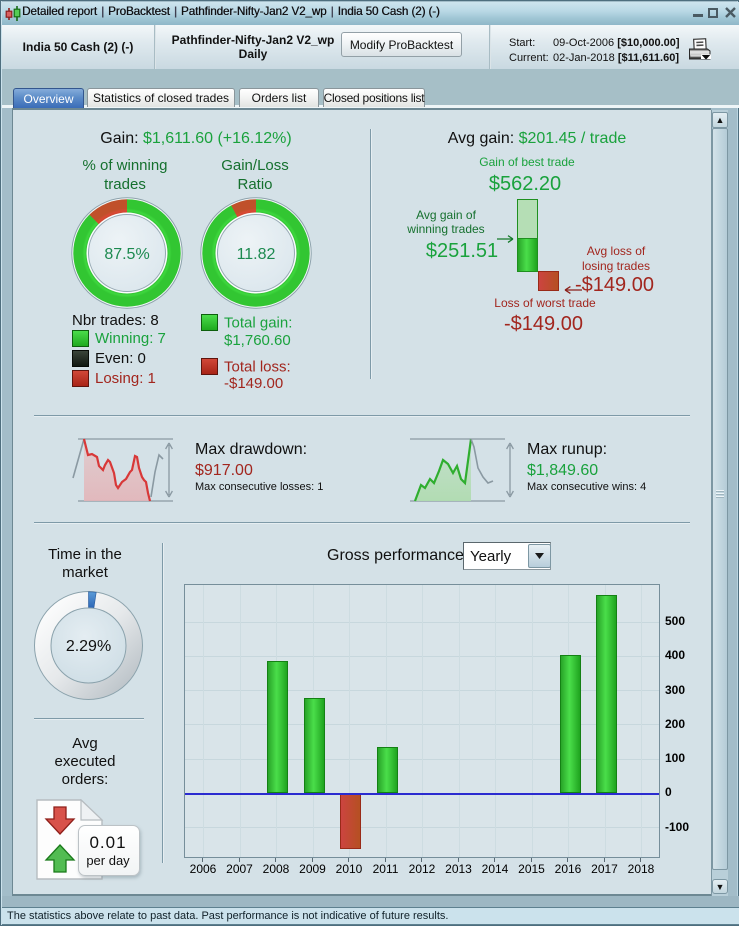  What do you see at coordinates (88, 646) in the screenshot?
I see `svg-text: 2.29%` at bounding box center [88, 646].